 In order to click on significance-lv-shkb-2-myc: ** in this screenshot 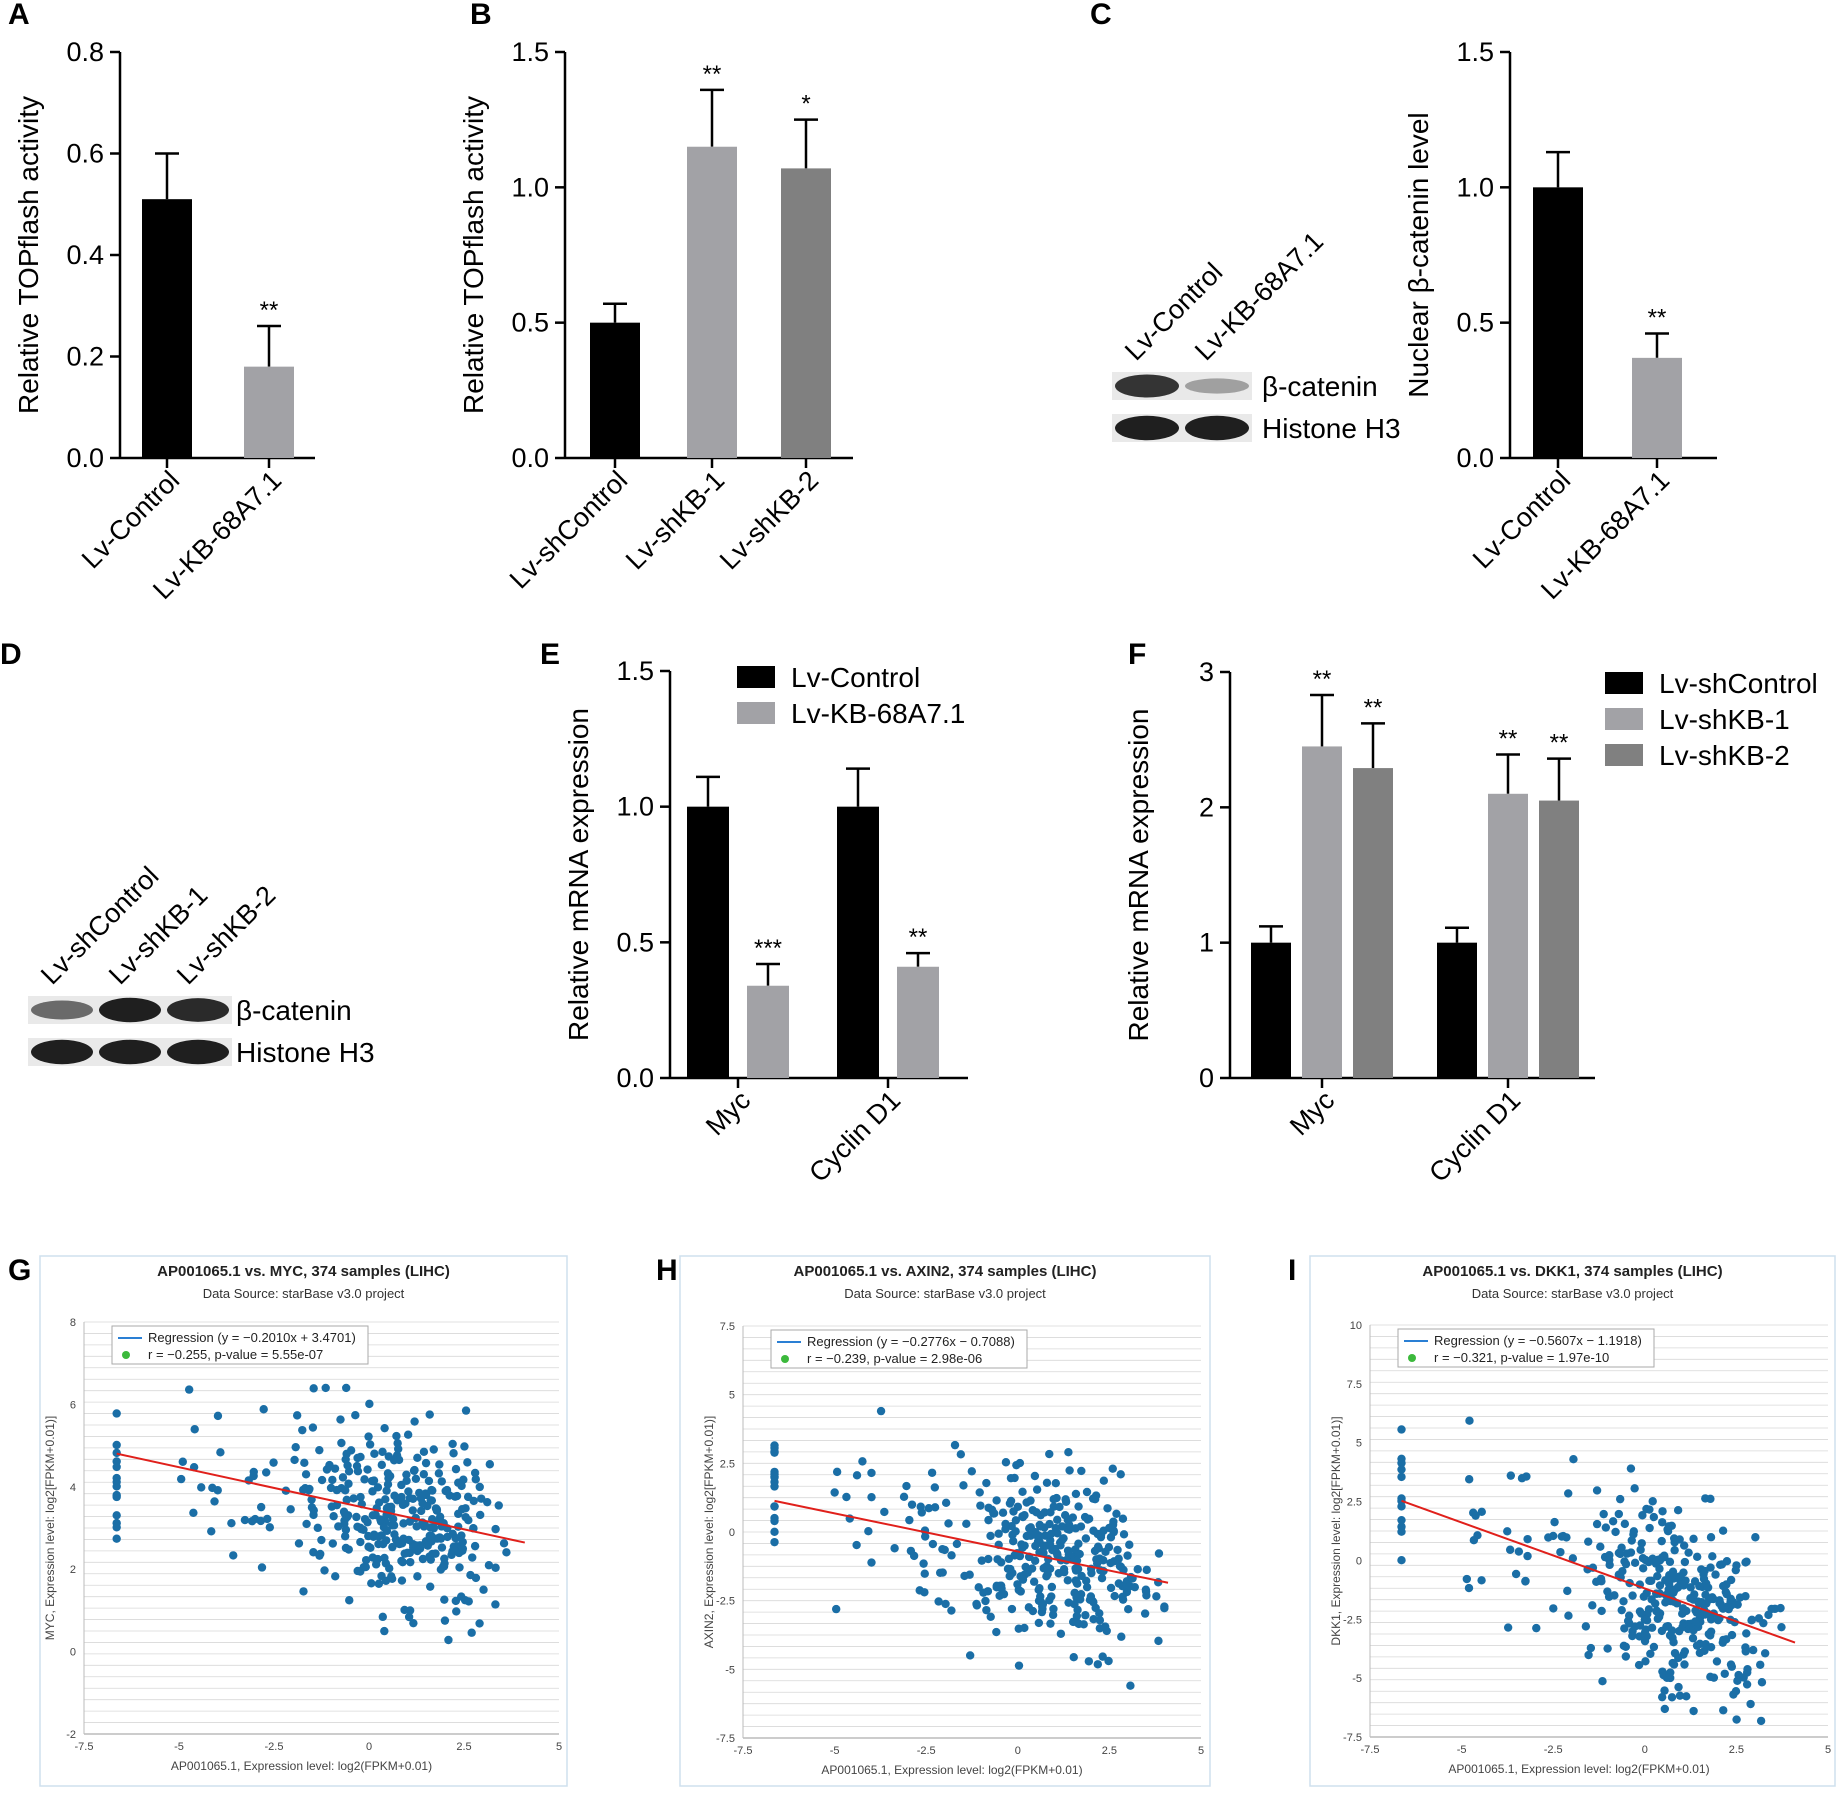, I will do `click(1373, 707)`.